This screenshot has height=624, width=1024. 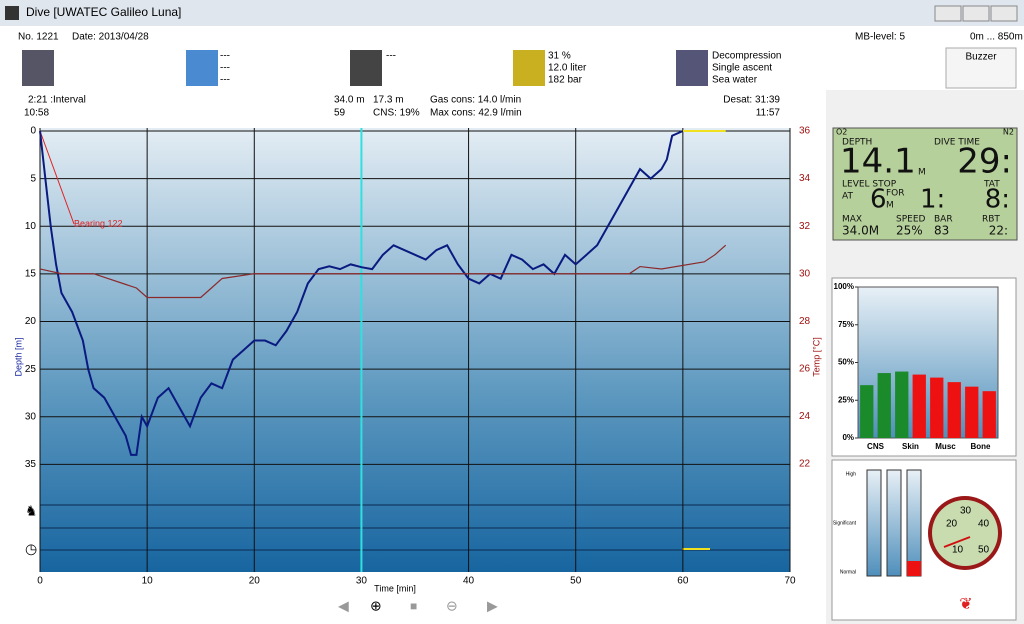 What do you see at coordinates (31, 369) in the screenshot?
I see `y-tick-label: 25` at bounding box center [31, 369].